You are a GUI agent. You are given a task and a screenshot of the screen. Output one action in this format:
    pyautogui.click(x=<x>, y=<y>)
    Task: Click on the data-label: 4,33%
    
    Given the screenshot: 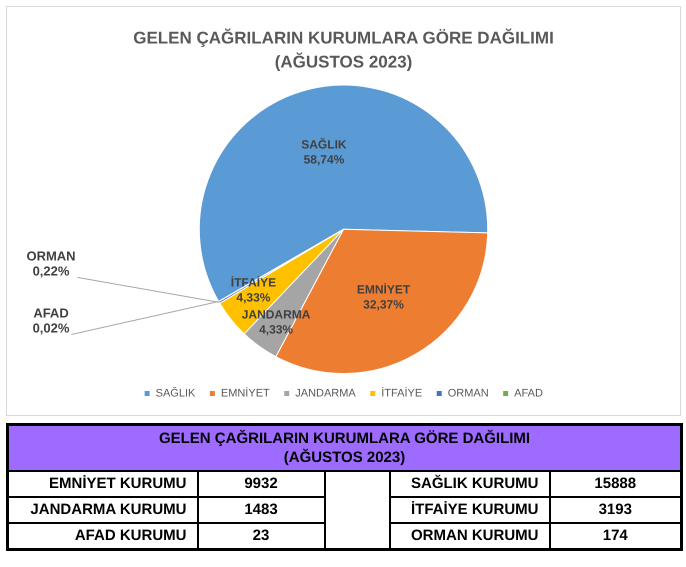 What is the action you would take?
    pyautogui.click(x=253, y=297)
    